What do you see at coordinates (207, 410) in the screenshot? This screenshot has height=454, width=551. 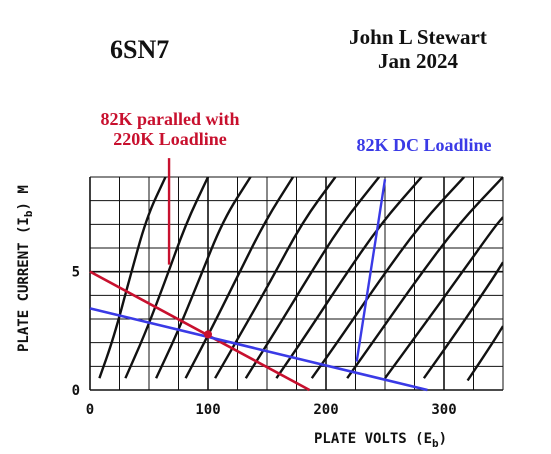 I see `x-tick-label: 100` at bounding box center [207, 410].